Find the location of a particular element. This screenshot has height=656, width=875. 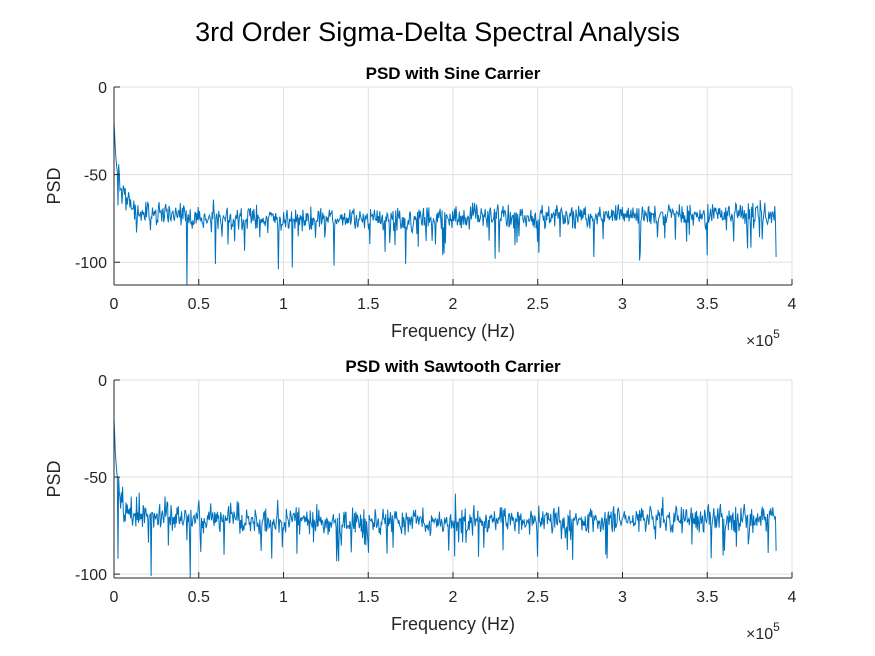

axes-title: PSD with Sine Carrier is located at coordinates (453, 73).